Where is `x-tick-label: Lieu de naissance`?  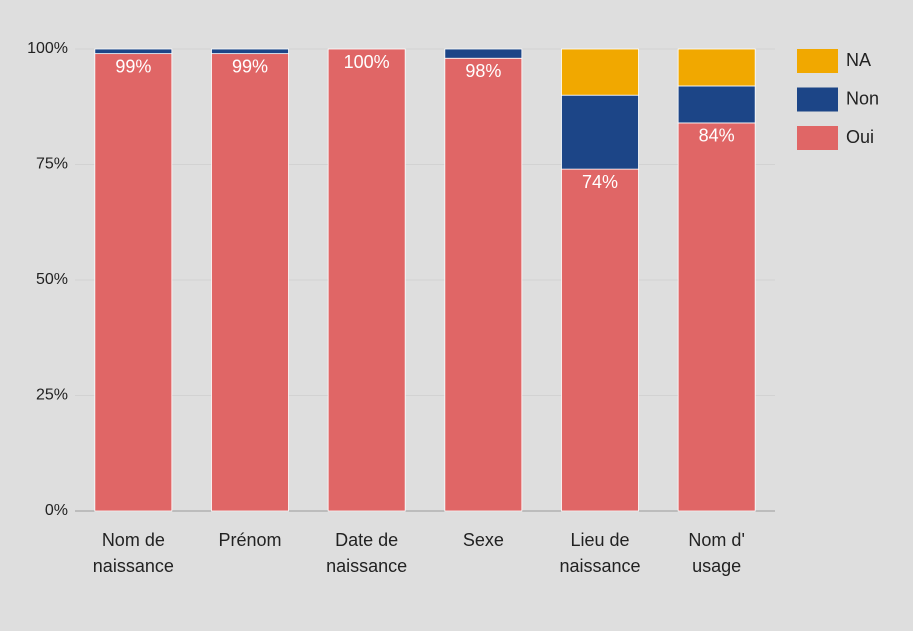 x-tick-label: Lieu de naissance is located at coordinates (600, 553).